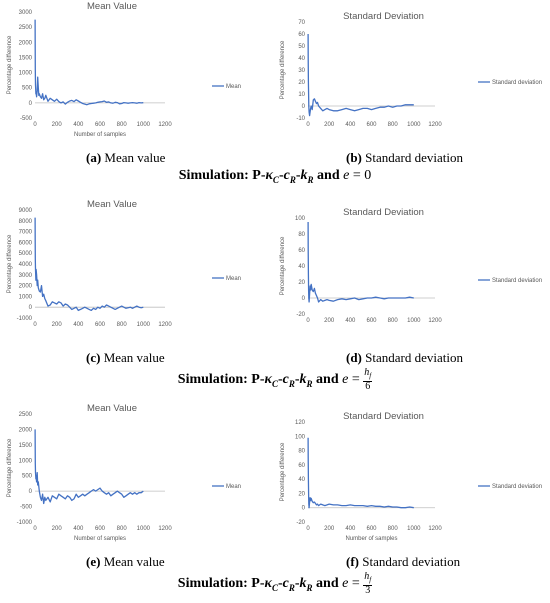 This screenshot has height=603, width=550. I want to click on y-tick-label: 70, so click(301, 23).